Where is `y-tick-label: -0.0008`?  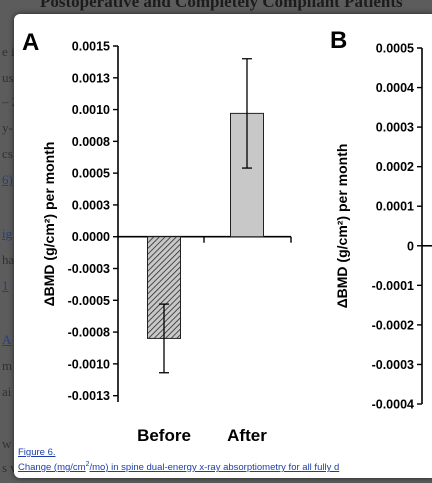
y-tick-label: -0.0008 is located at coordinates (89, 333).